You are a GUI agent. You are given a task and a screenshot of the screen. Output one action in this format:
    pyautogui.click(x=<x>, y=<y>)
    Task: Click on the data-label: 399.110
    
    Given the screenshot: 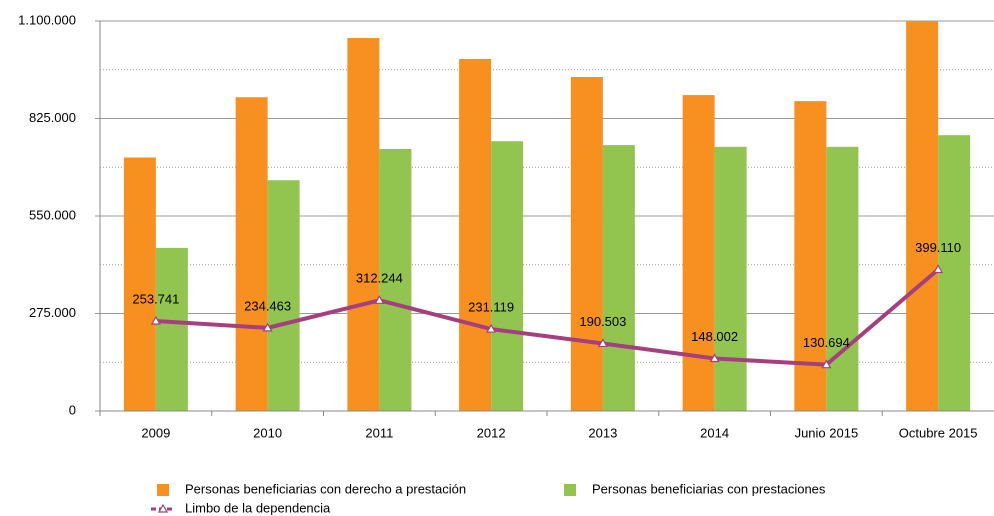 What is the action you would take?
    pyautogui.click(x=938, y=247)
    